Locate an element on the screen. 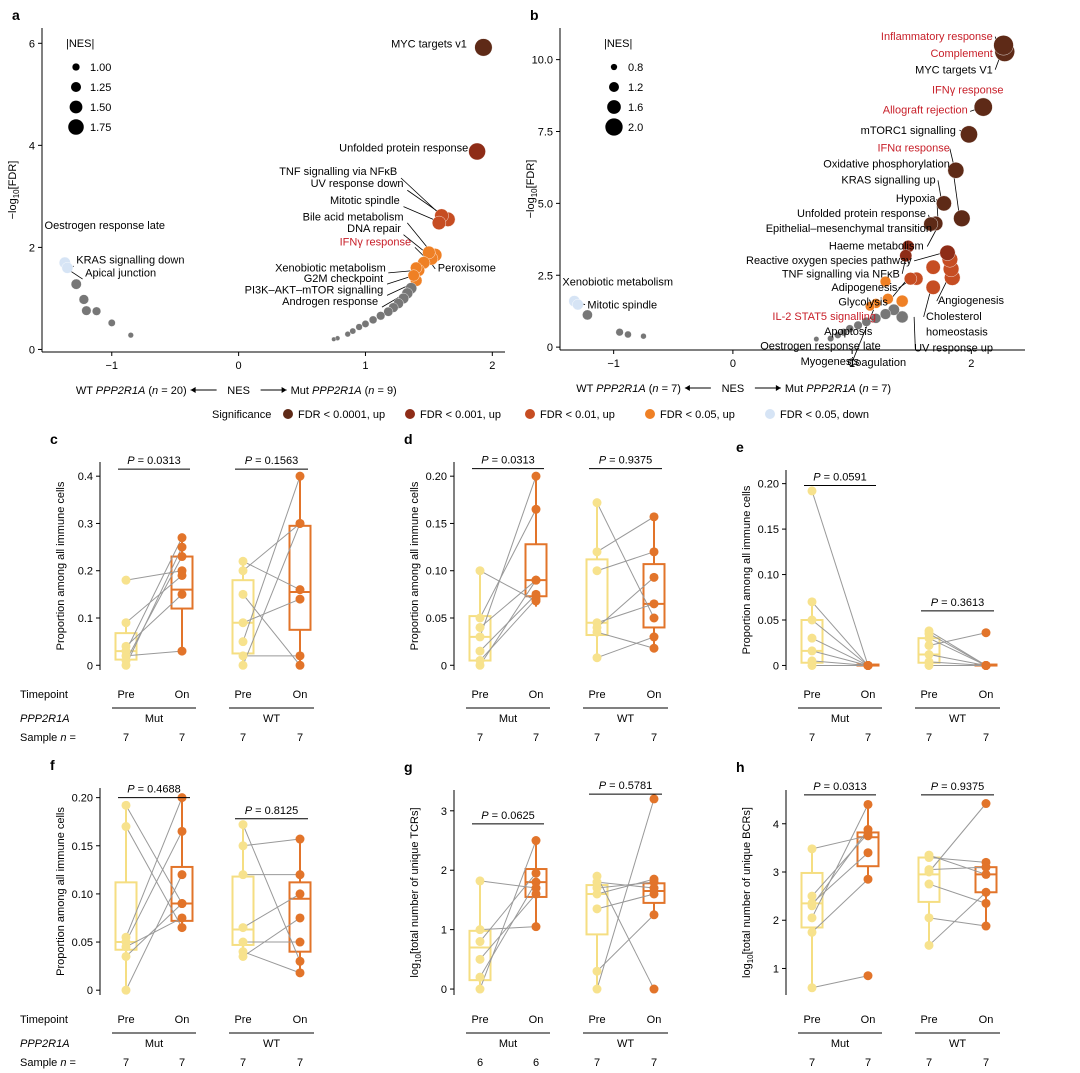 The height and width of the screenshot is (1073, 1080). y-axis-label: log10[total number of unique BCRs] is located at coordinates (748, 892).